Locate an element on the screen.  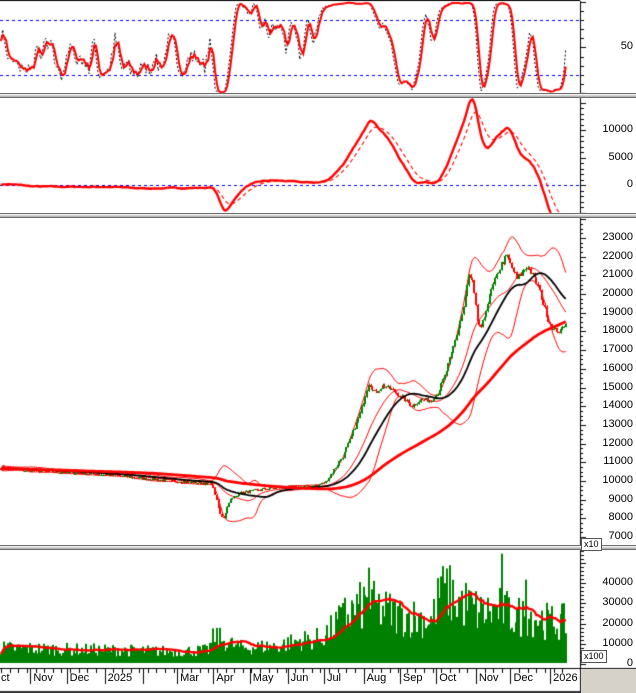
panel-stochastic is located at coordinates (290, 47).